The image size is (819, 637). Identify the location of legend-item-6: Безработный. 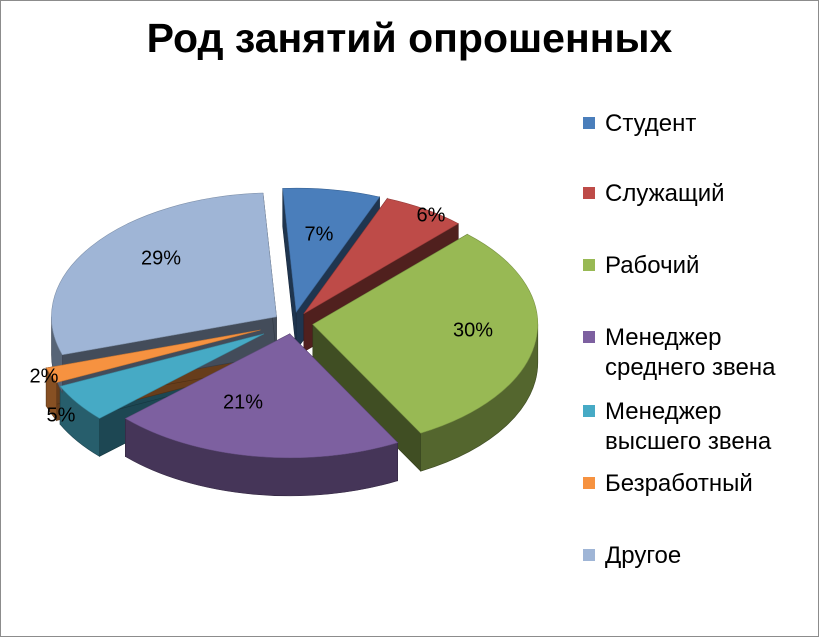
(698, 484).